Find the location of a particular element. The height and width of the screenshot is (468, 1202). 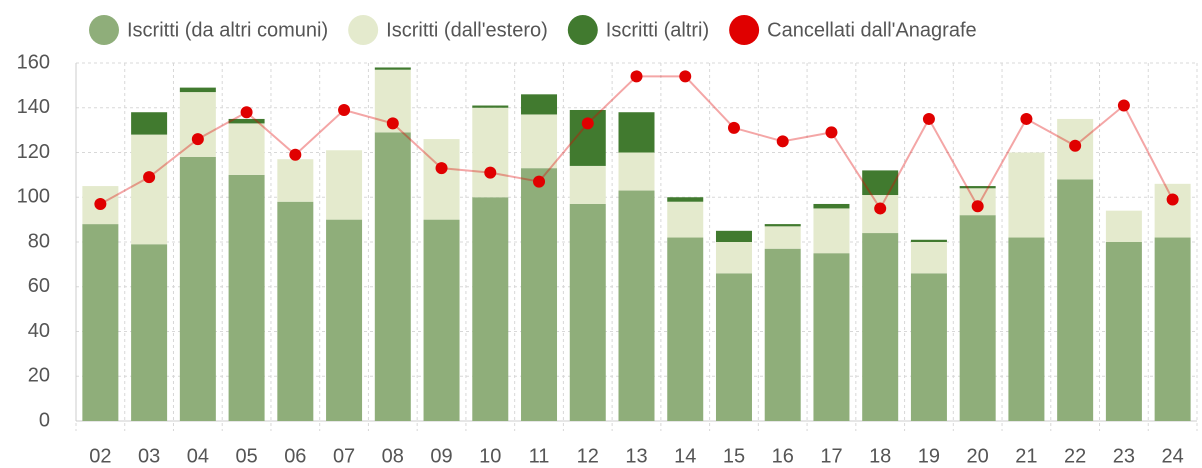

y-tick-label: 80 is located at coordinates (39, 241).